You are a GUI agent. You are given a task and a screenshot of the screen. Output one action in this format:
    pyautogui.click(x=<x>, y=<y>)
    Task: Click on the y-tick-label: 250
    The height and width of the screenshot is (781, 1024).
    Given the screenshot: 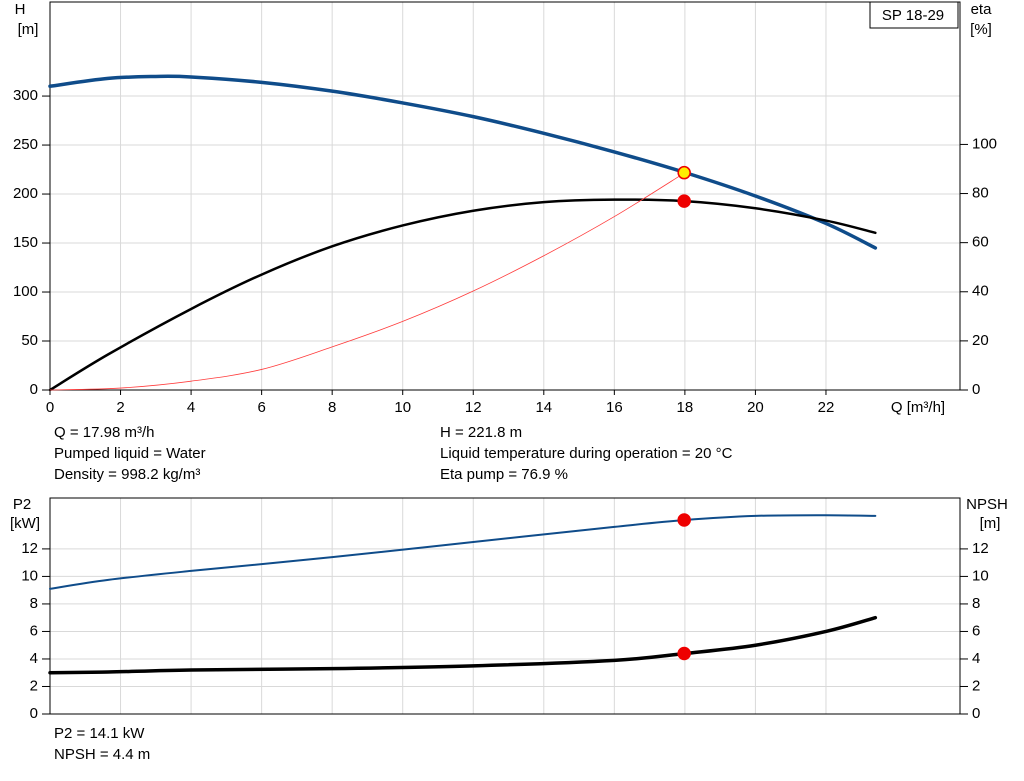 What is the action you would take?
    pyautogui.click(x=25, y=144)
    